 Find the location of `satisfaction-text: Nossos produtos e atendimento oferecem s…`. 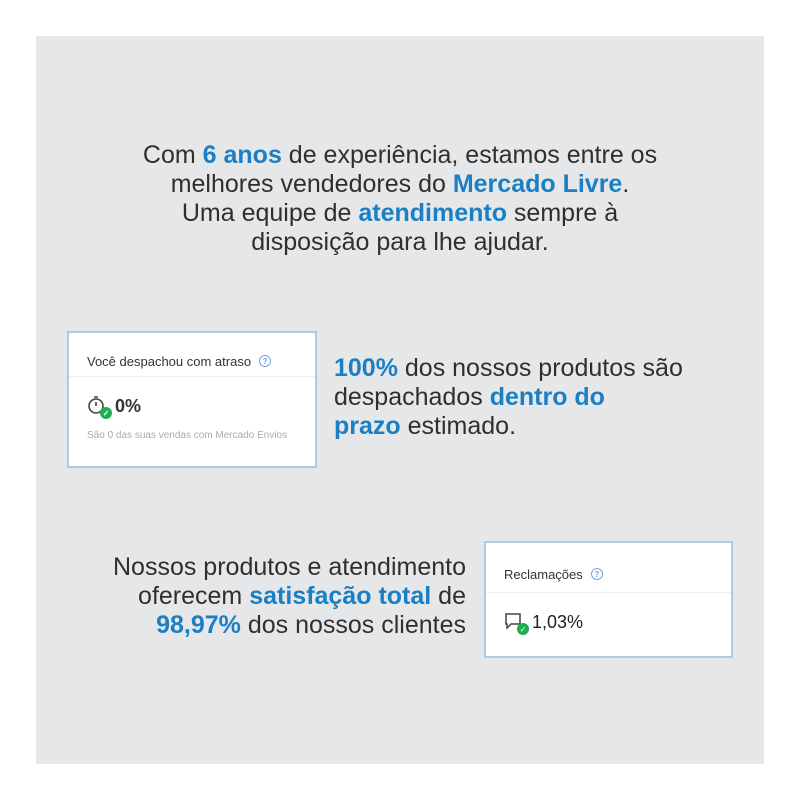

satisfaction-text: Nossos produtos e atendimento oferecem s… is located at coordinates (289, 596).